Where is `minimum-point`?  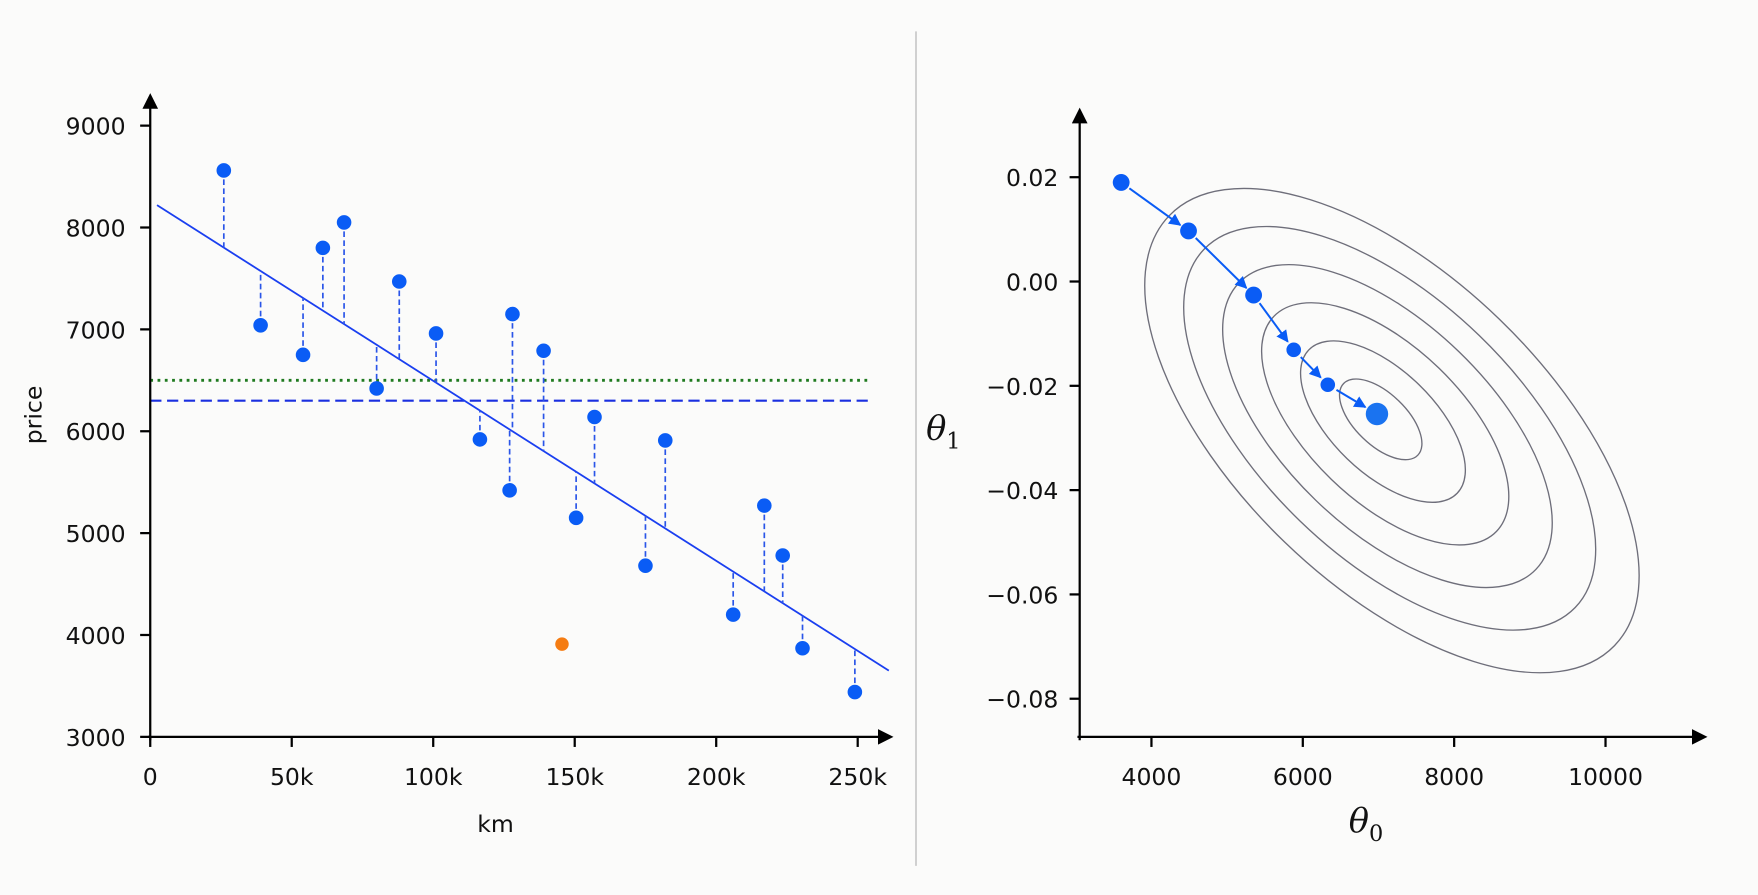
minimum-point is located at coordinates (1377, 414).